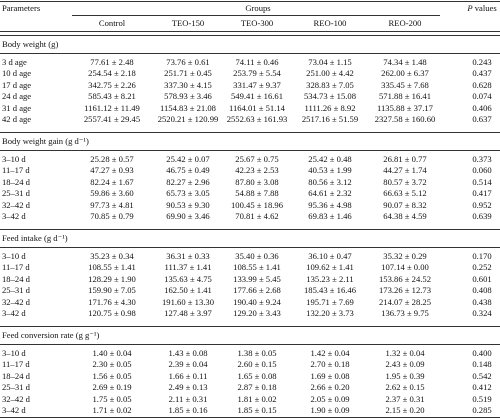  What do you see at coordinates (188, 23) in the screenshot?
I see `column-header: TEO-150` at bounding box center [188, 23].